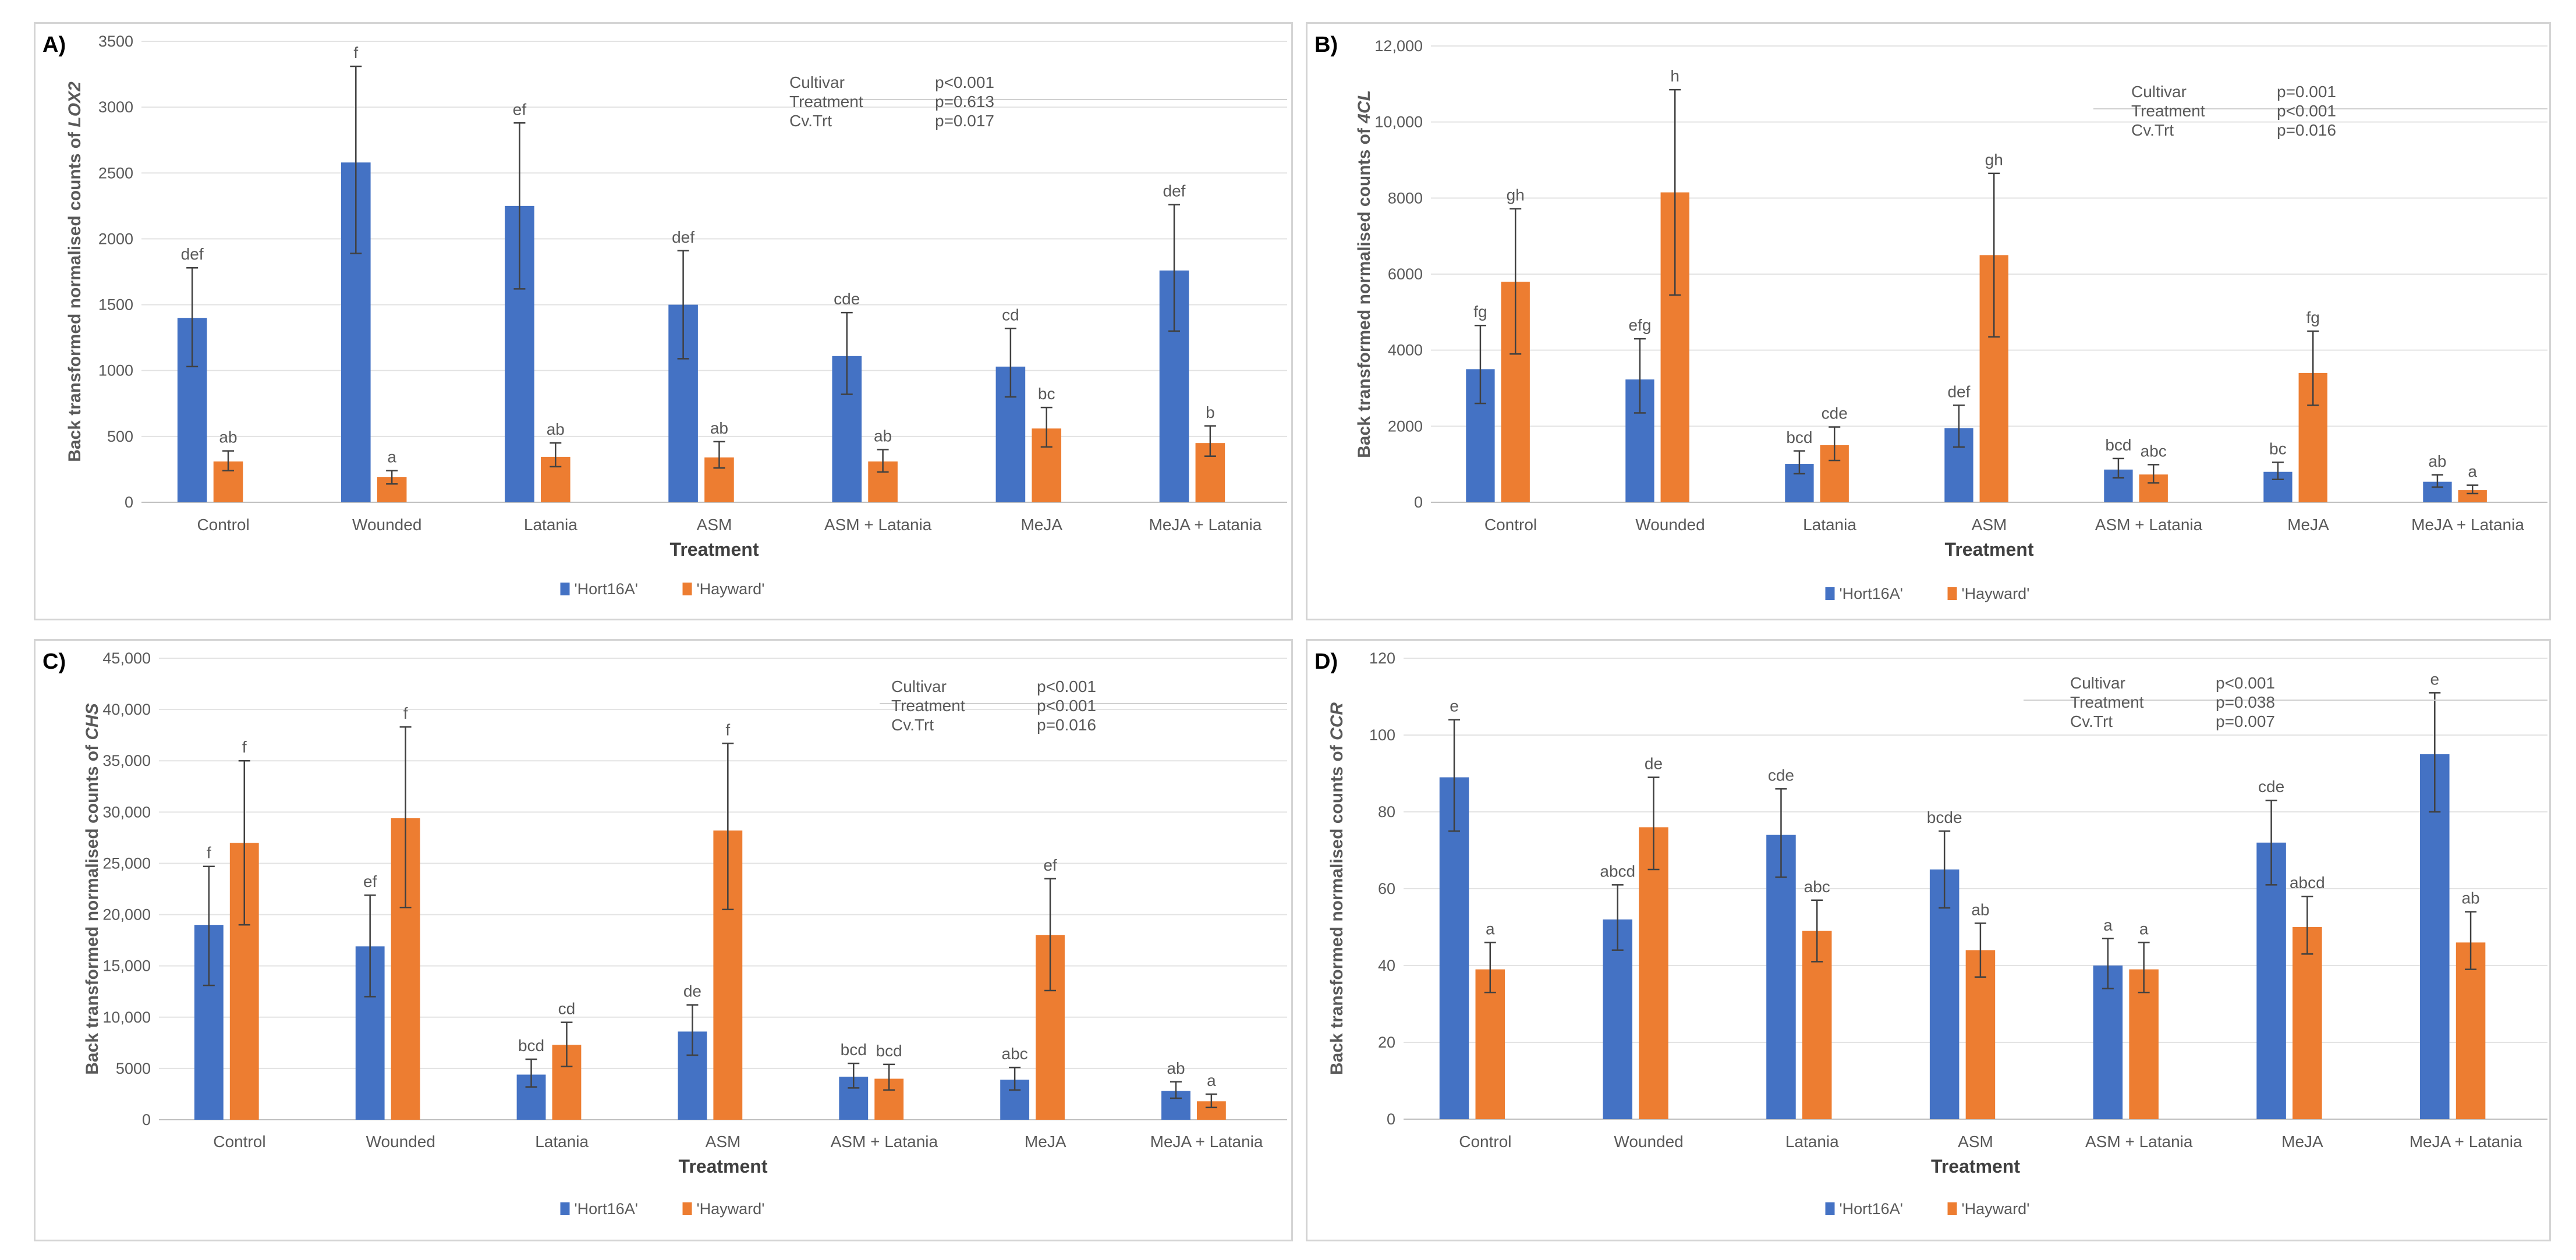 The image size is (2576, 1260). I want to click on y-tick-label: 20, so click(1386, 1042).